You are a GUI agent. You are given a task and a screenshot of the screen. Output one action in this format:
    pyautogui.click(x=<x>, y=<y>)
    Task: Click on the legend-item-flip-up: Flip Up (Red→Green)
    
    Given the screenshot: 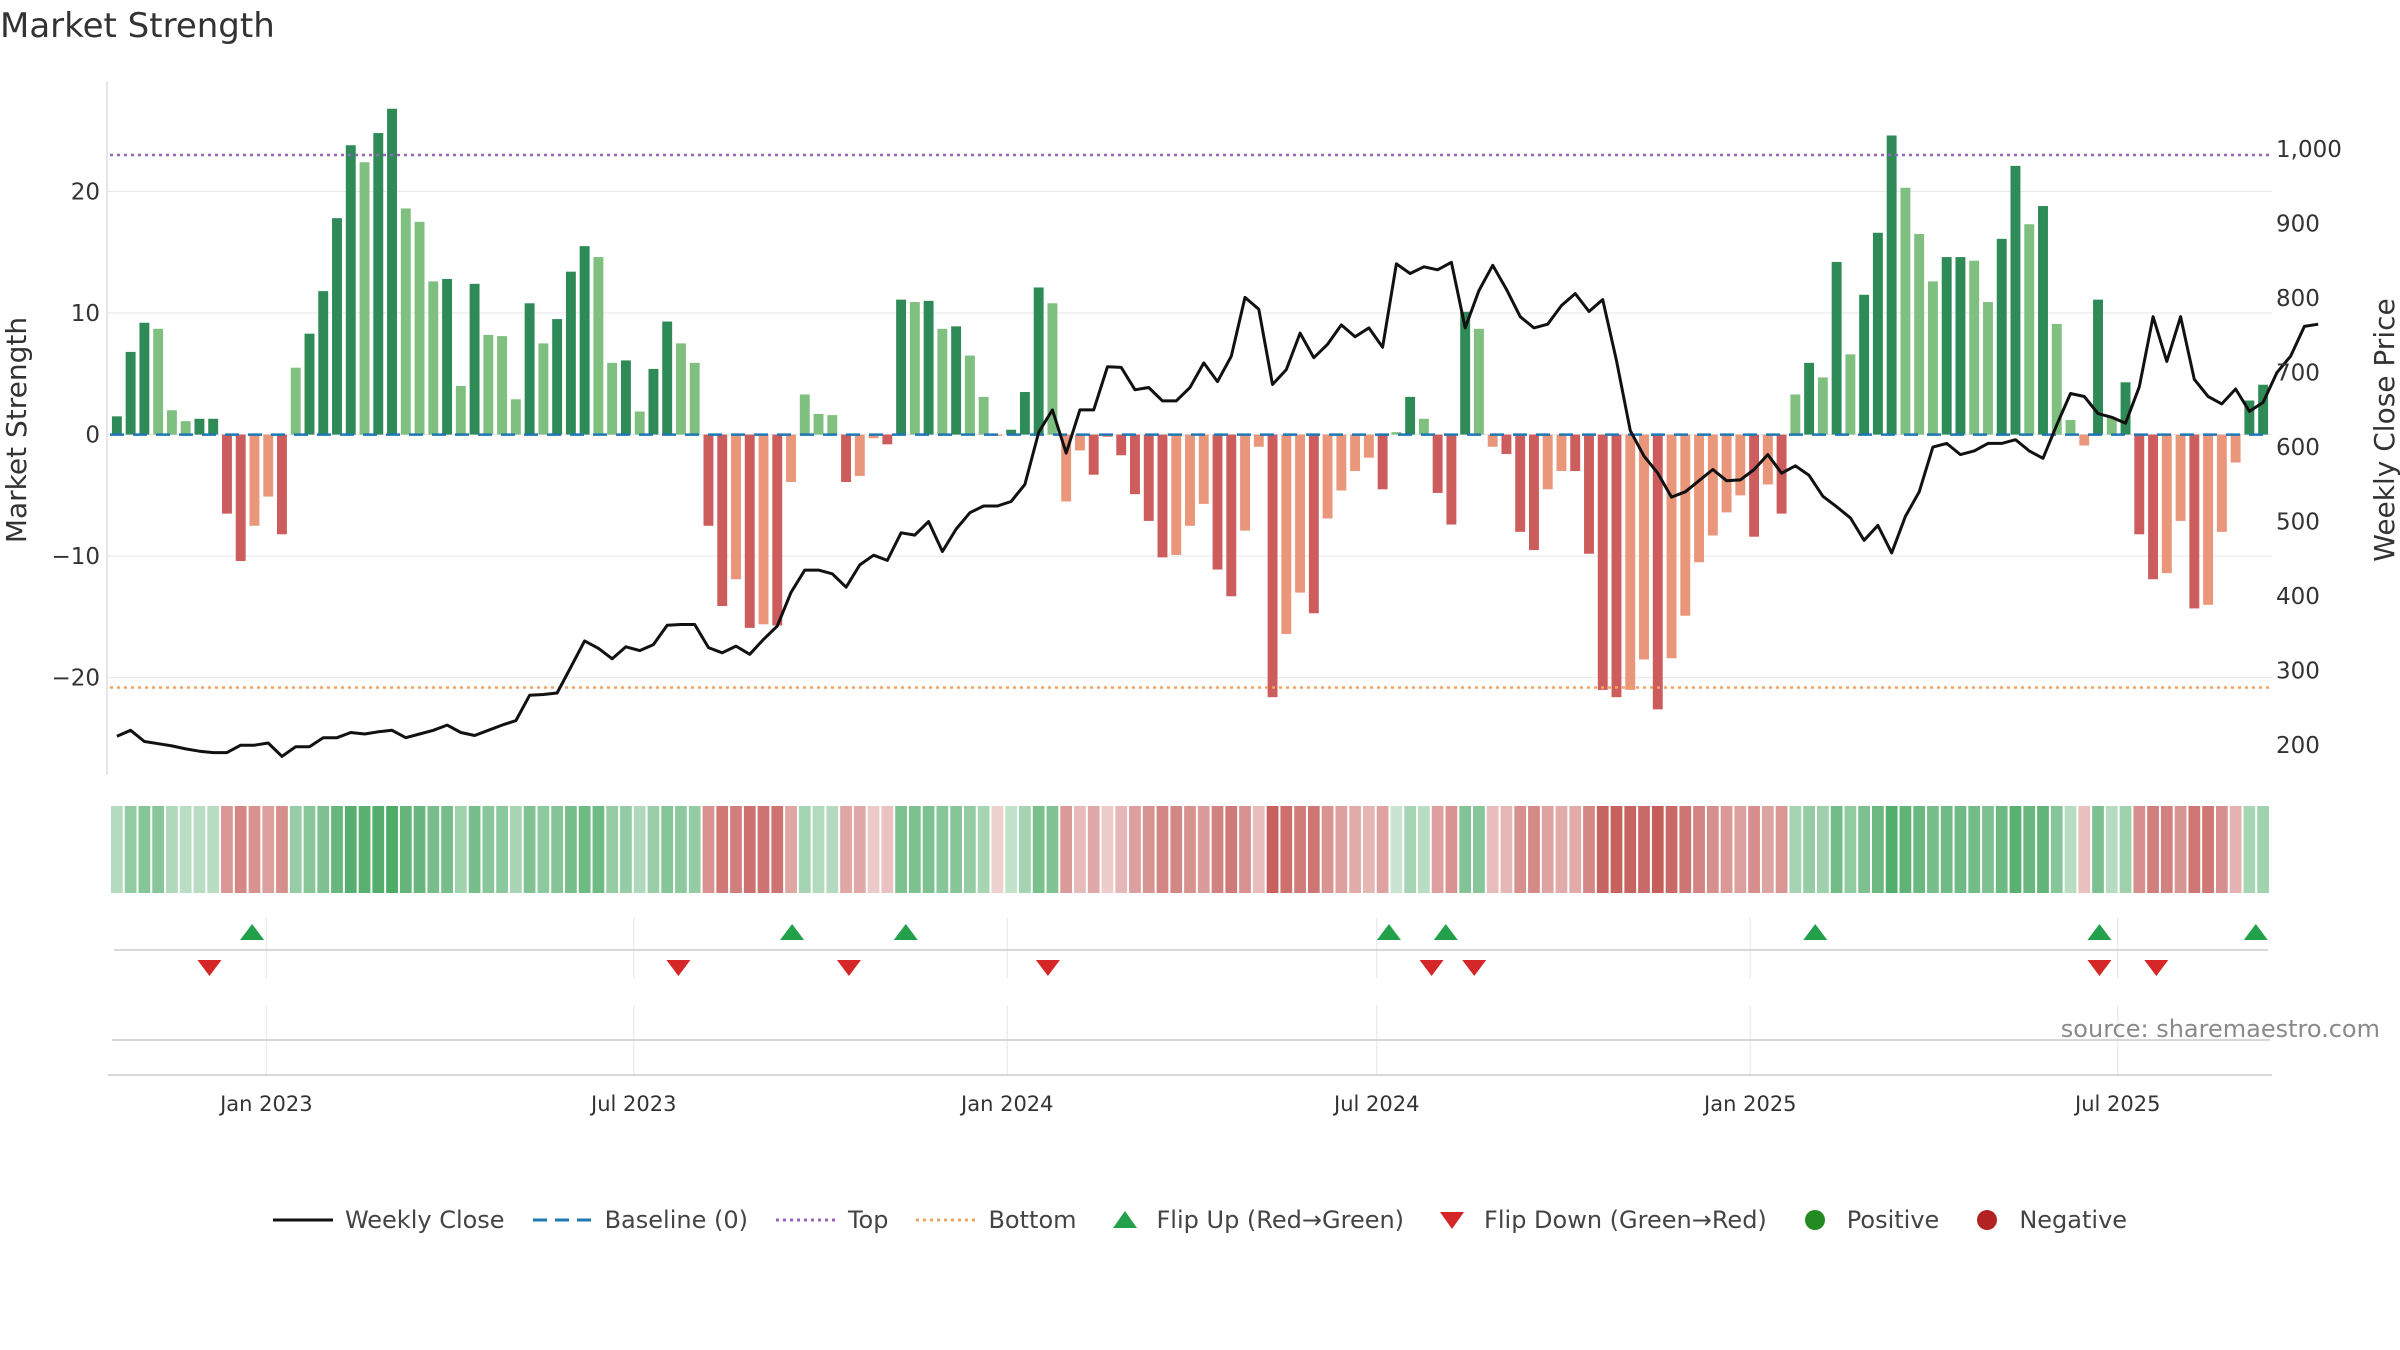 What is the action you would take?
    pyautogui.click(x=1254, y=1220)
    